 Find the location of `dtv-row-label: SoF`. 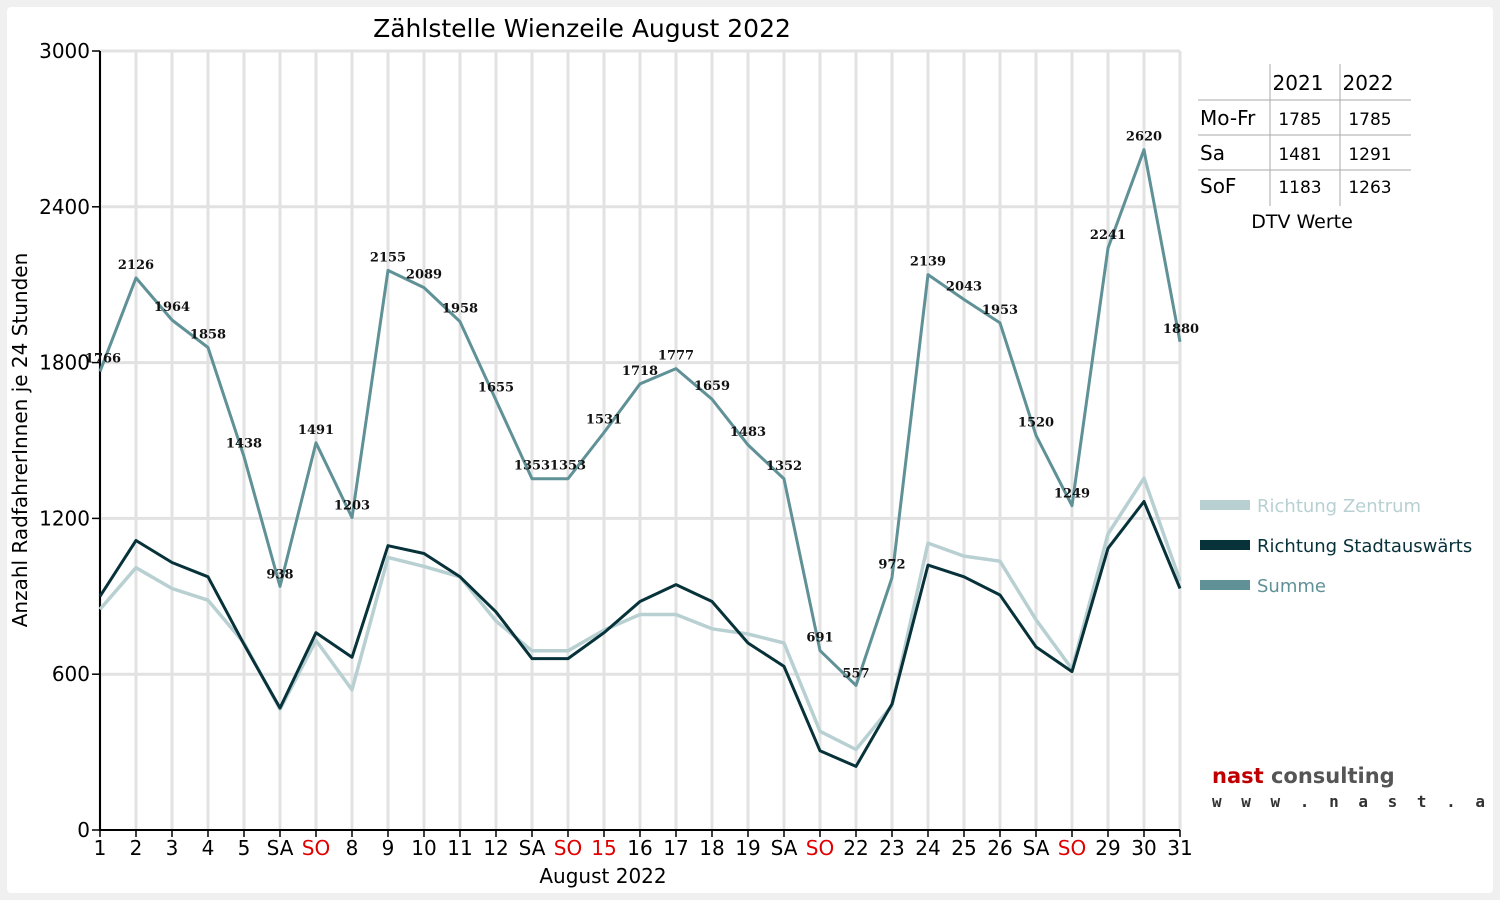

dtv-row-label: SoF is located at coordinates (1218, 186).